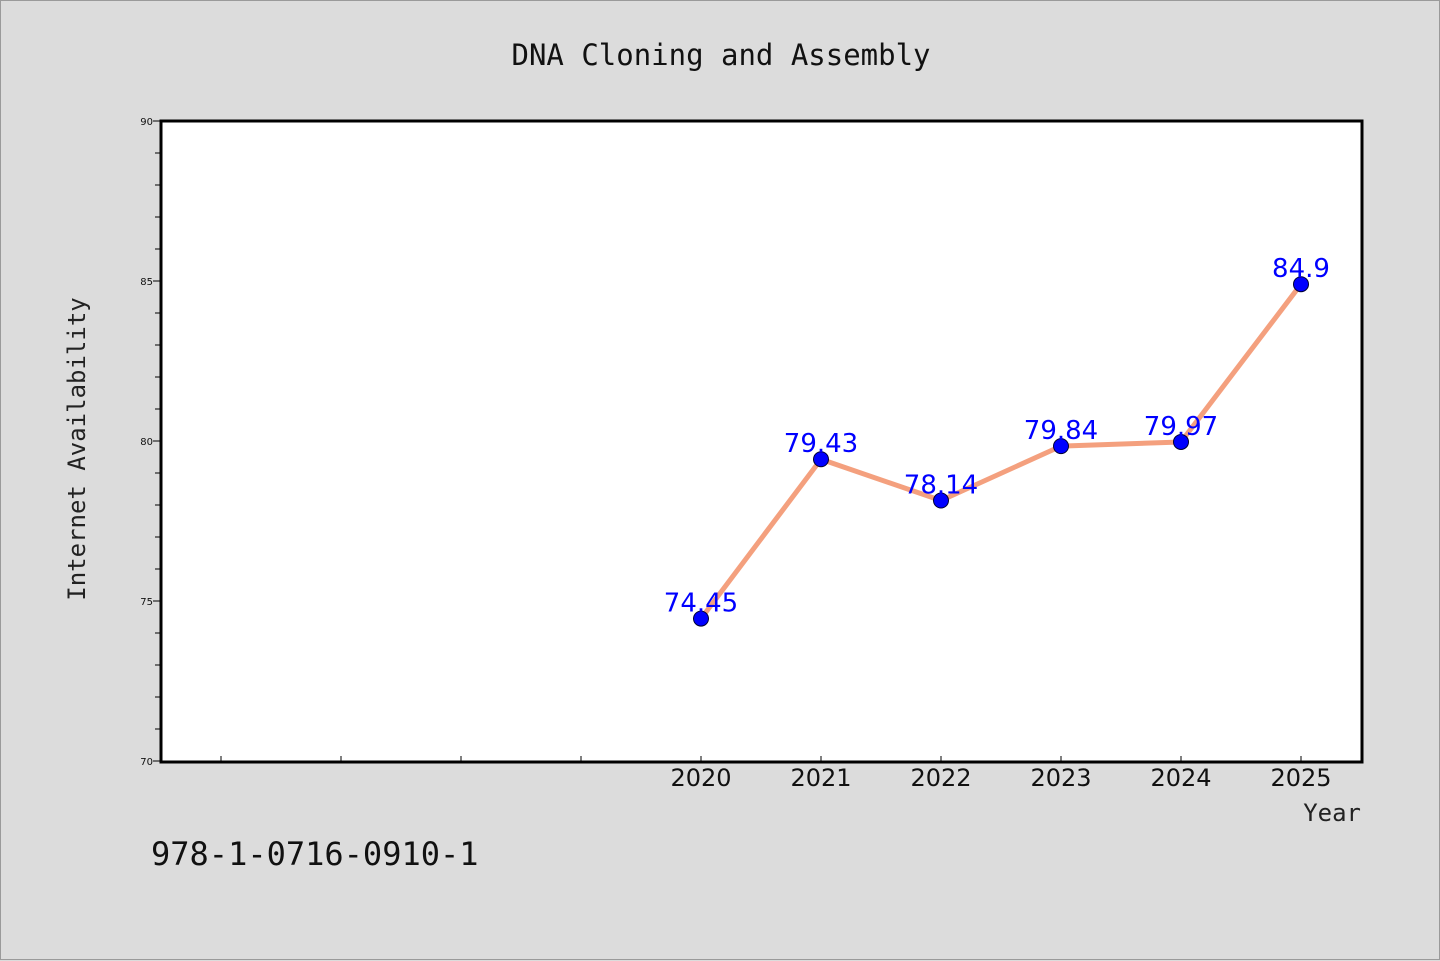  Describe the element at coordinates (1301, 269) in the screenshot. I see `data-label: 84.9` at that location.